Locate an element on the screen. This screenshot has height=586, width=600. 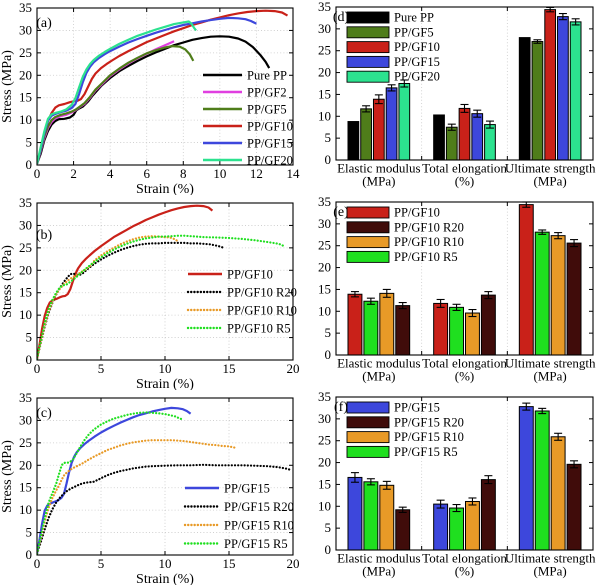
legend-swatch-pp-gf15 is located at coordinates (368, 61).